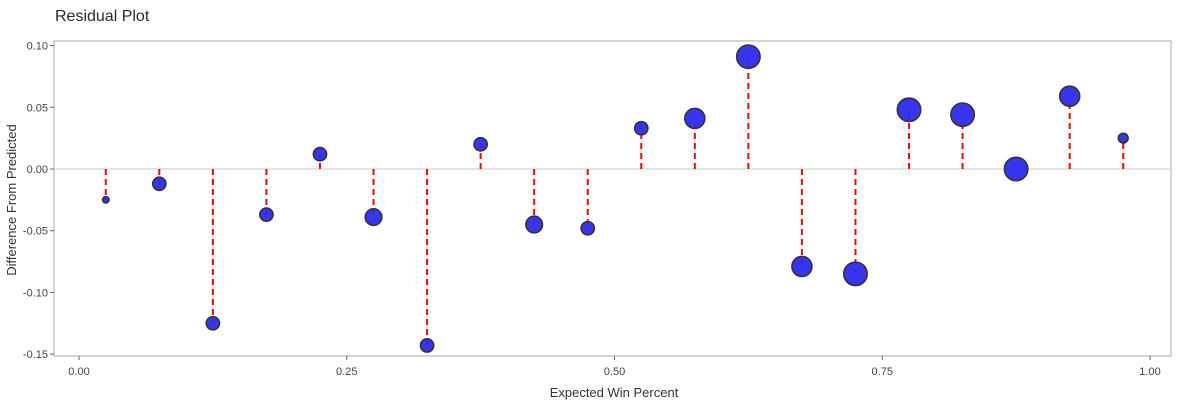 The image size is (1180, 400). Describe the element at coordinates (37, 108) in the screenshot. I see `y-tick-label: 0.05` at that location.